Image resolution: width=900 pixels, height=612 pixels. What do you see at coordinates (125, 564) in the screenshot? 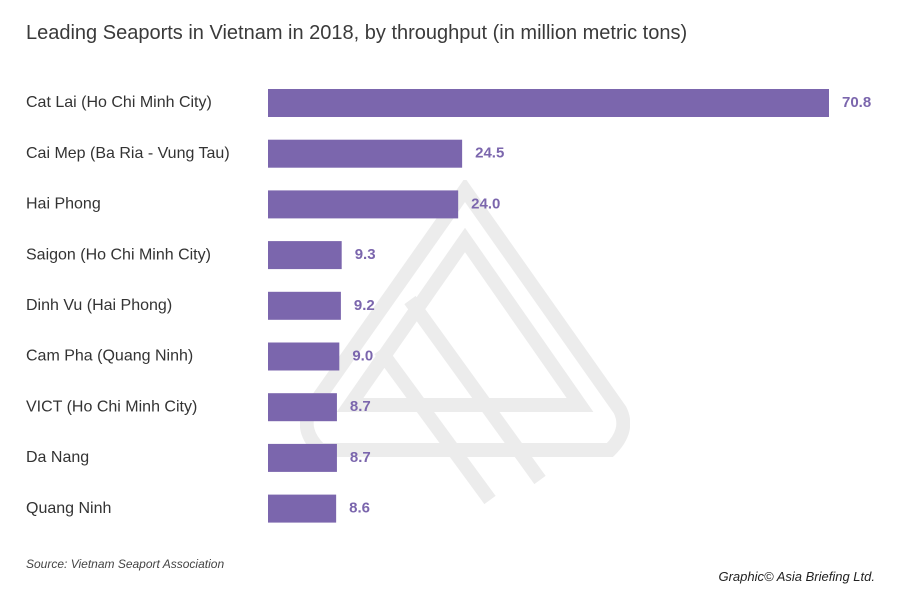
I see `source-note: Source: Vietnam Seaport Association` at bounding box center [125, 564].